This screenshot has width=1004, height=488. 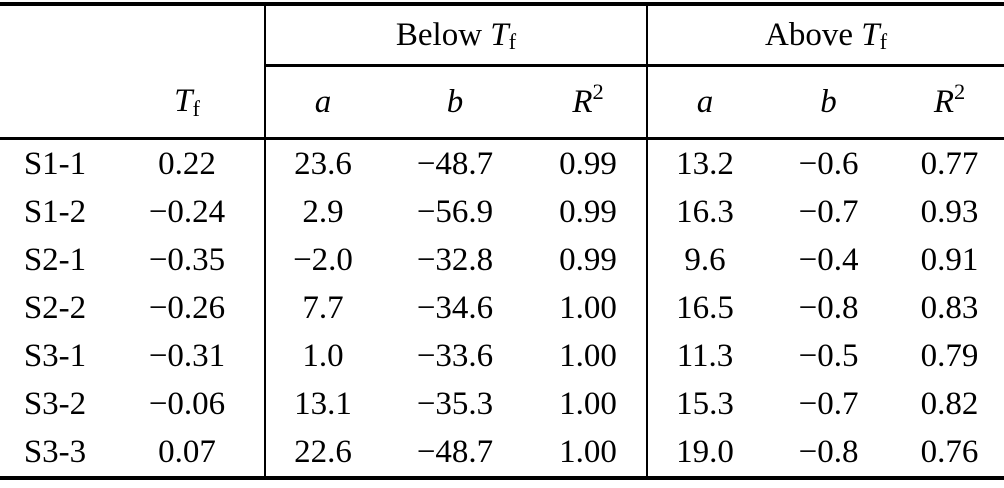 What do you see at coordinates (704, 454) in the screenshot?
I see `above-a-value: 19.0` at bounding box center [704, 454].